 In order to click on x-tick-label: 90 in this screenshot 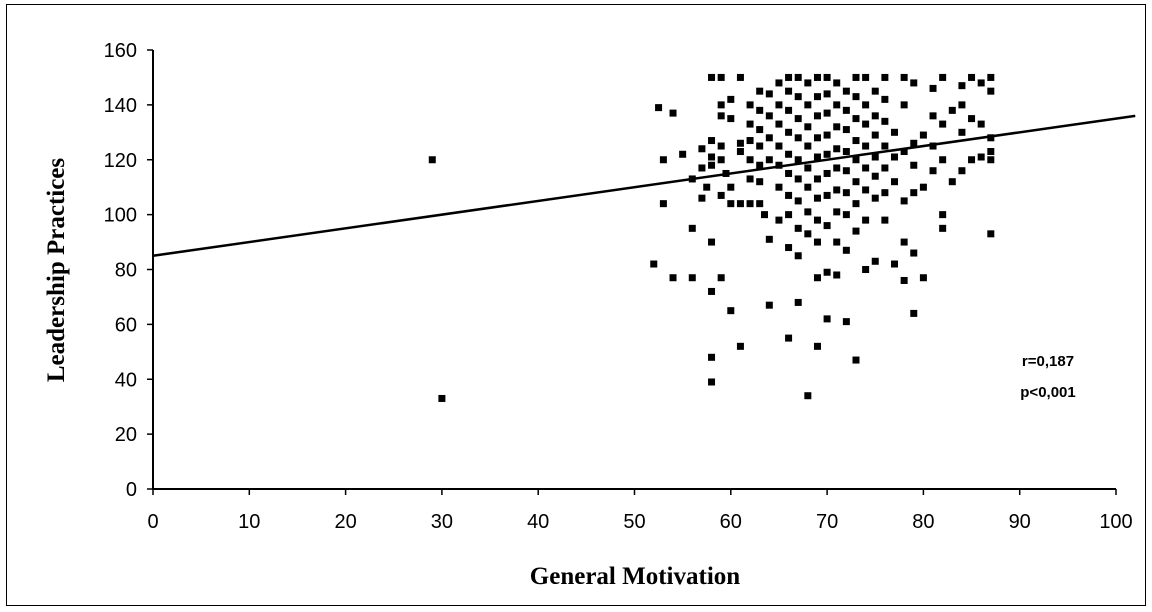, I will do `click(1020, 522)`.